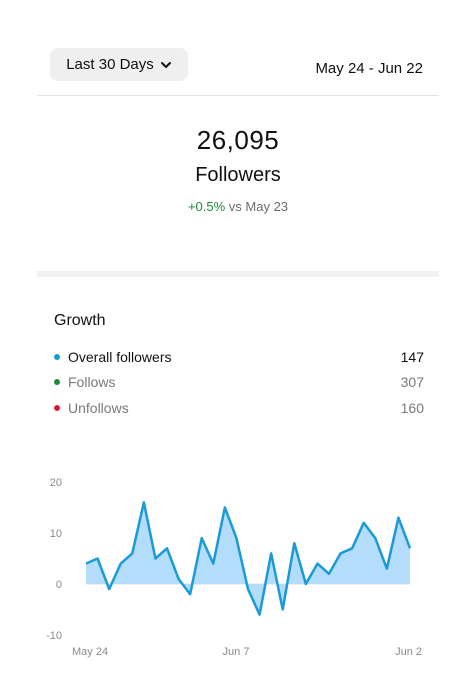  I want to click on date-range-text: May 24 - Jun 22, so click(369, 68).